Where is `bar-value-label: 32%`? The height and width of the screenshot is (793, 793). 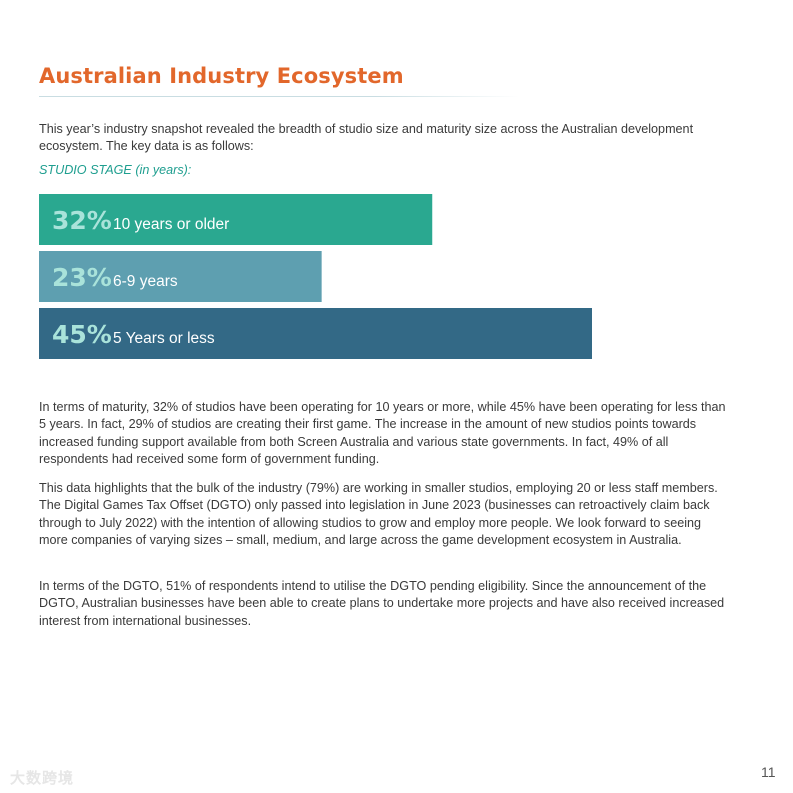 bar-value-label: 32% is located at coordinates (82, 220).